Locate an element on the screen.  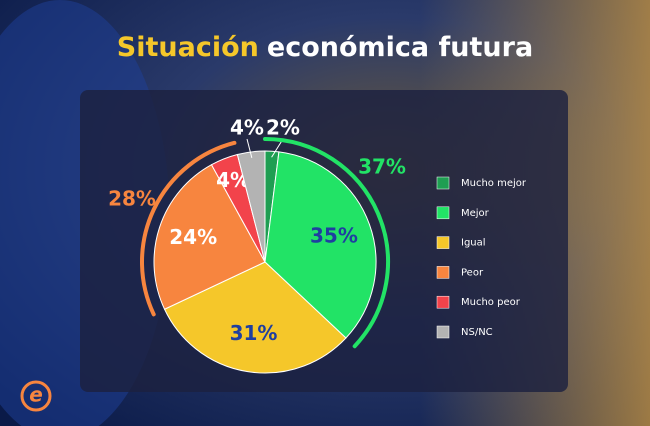
svg-text: e is located at coordinates (36, 395).